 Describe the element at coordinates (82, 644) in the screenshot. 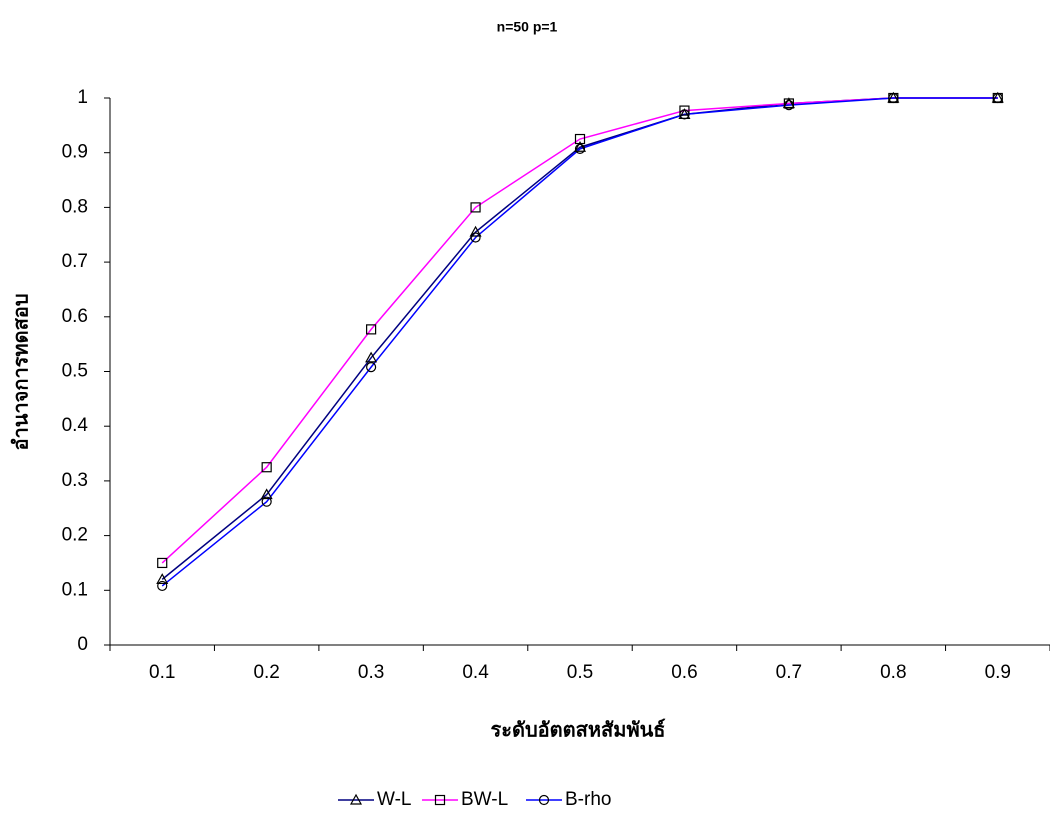

I see `y-tick-label: 0` at that location.